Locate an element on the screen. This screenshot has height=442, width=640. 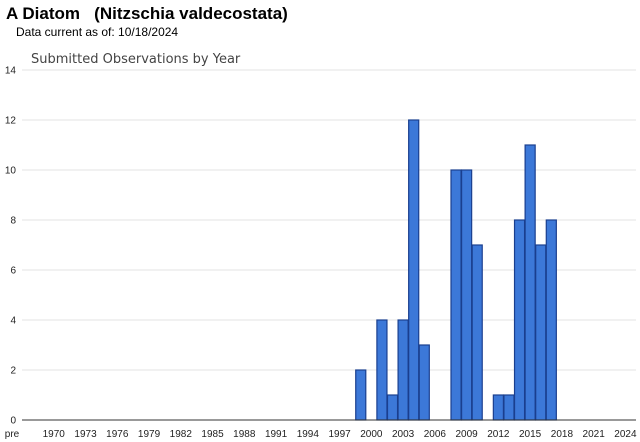
y-tick-label: 14 is located at coordinates (11, 71).